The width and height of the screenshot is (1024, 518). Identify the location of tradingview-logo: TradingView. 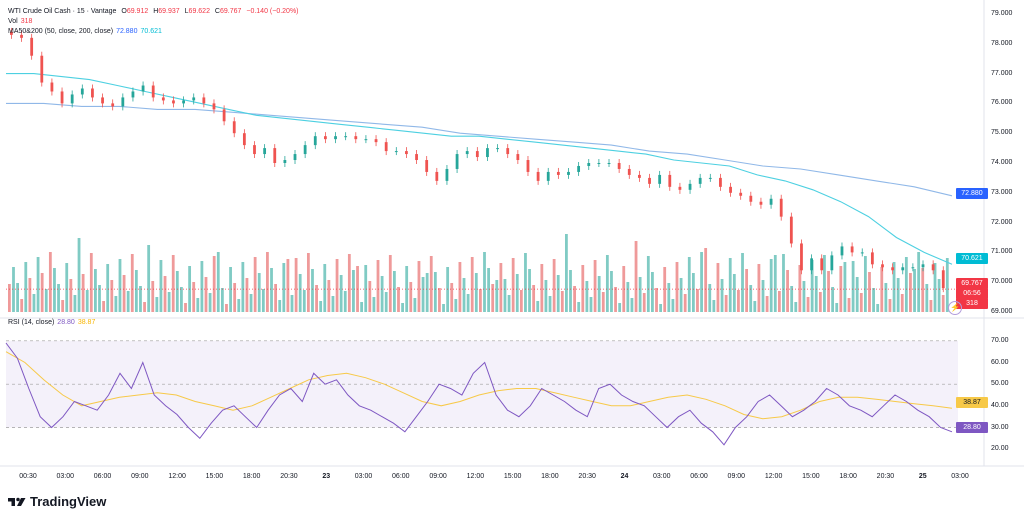
(57, 501).